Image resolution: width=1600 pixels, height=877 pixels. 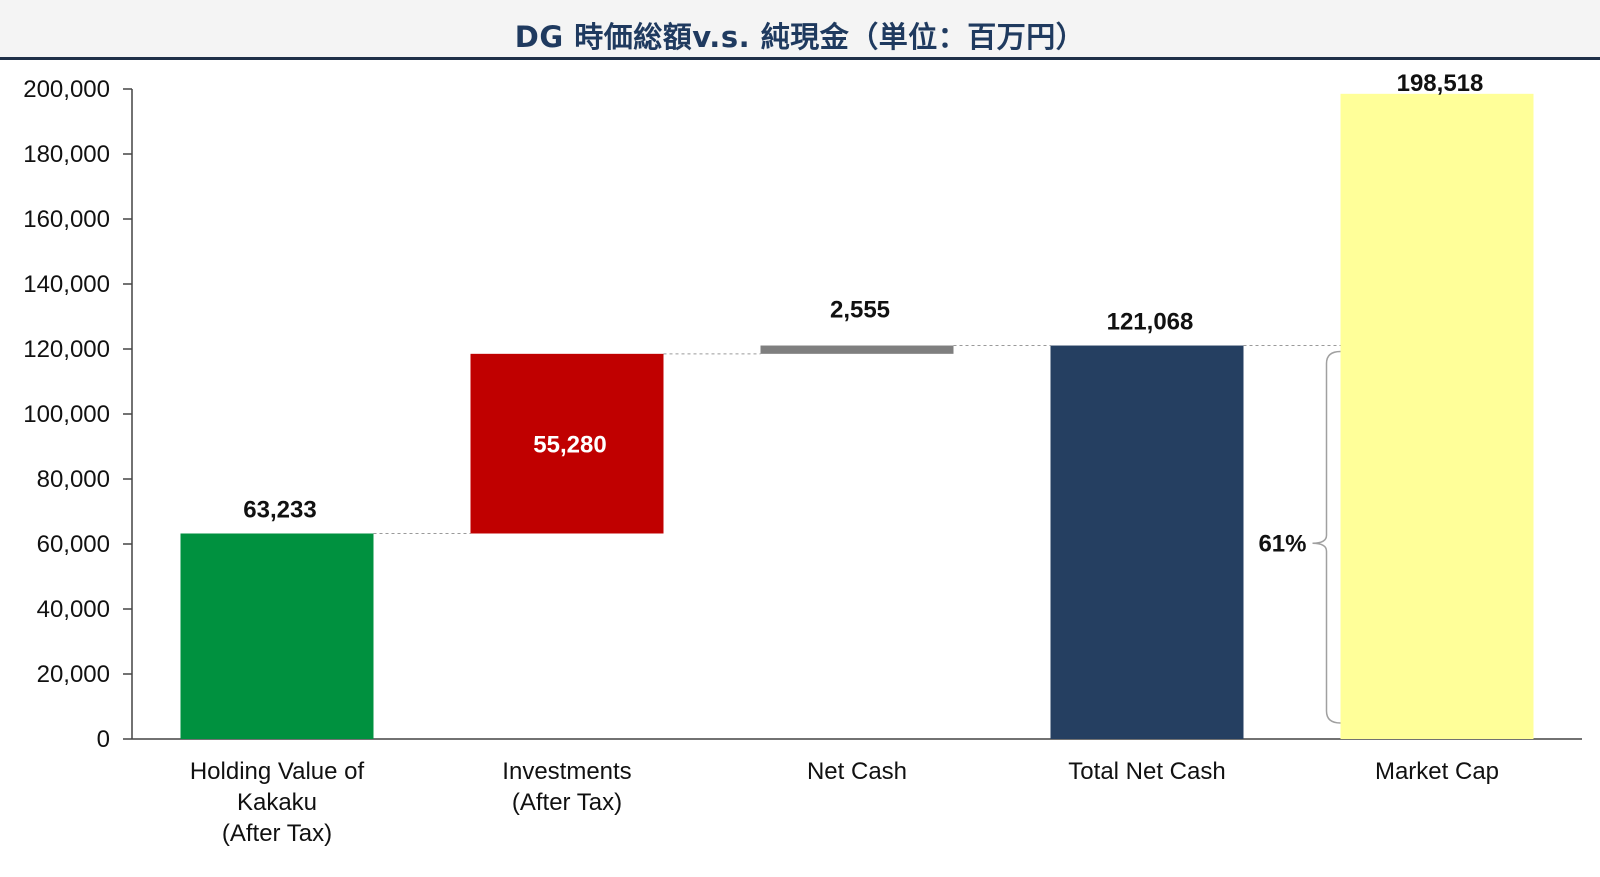 I want to click on y-tick-label: 20,000, so click(x=73, y=674).